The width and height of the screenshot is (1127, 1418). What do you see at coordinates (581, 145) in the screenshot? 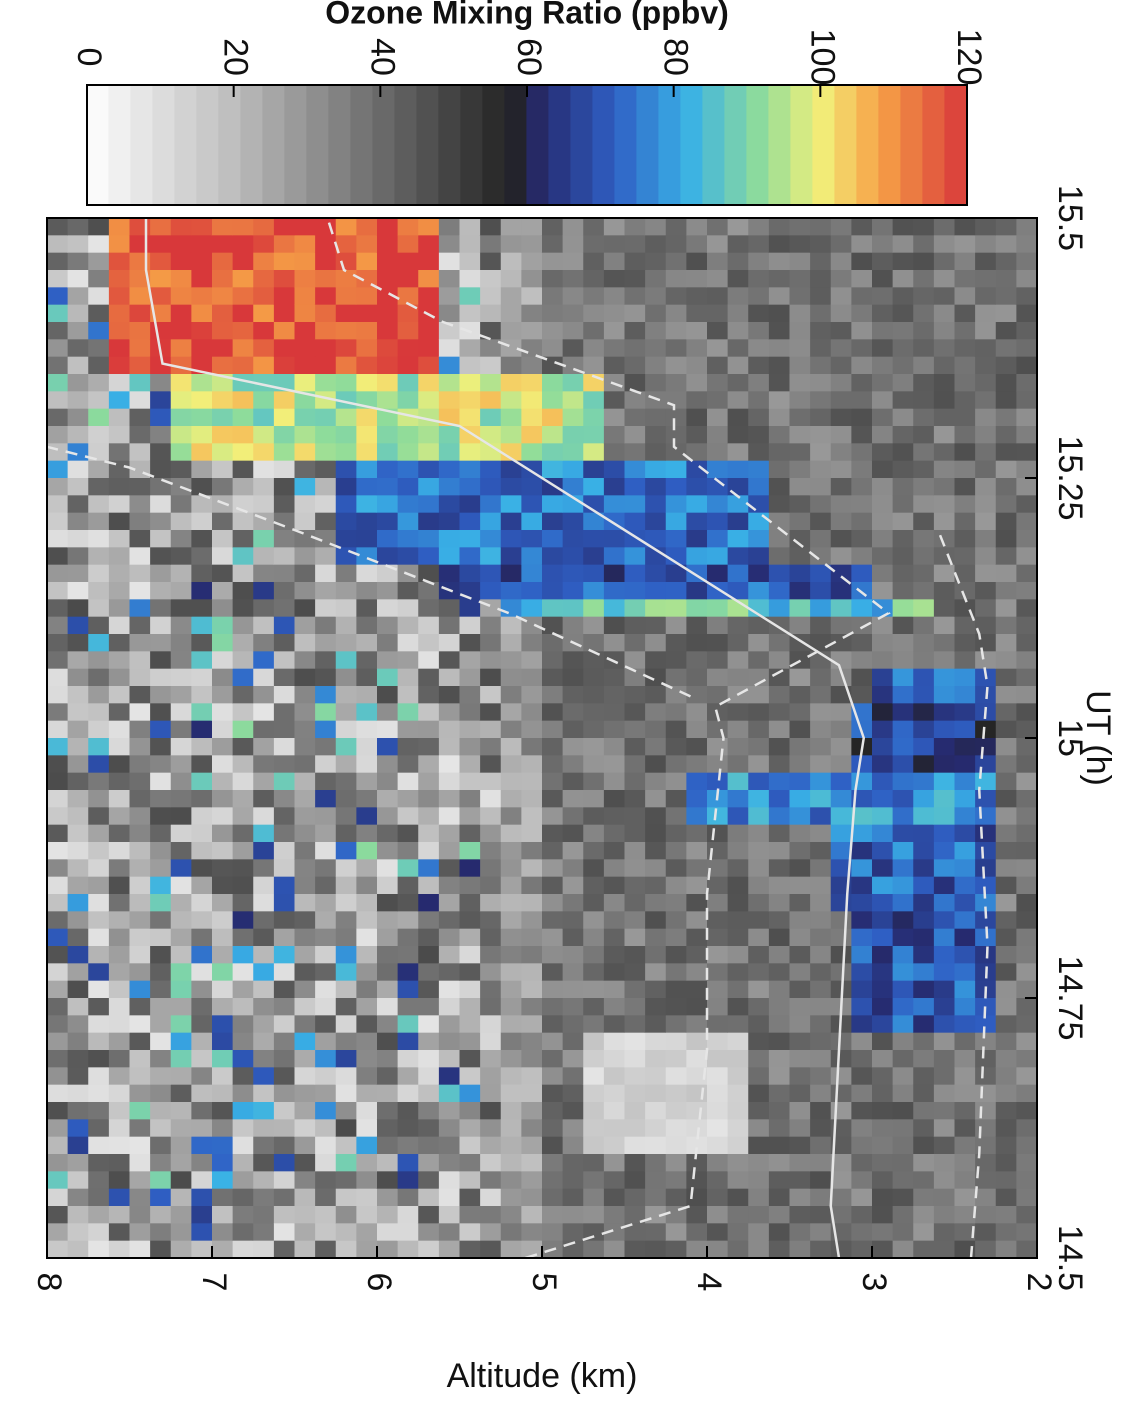
I see `colorbar-swatch` at bounding box center [581, 145].